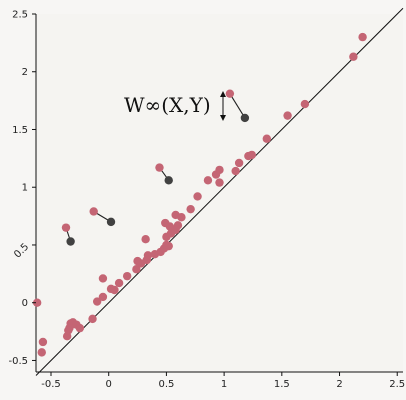 The width and height of the screenshot is (406, 400). What do you see at coordinates (109, 384) in the screenshot?
I see `x-tick-label: 0` at bounding box center [109, 384].